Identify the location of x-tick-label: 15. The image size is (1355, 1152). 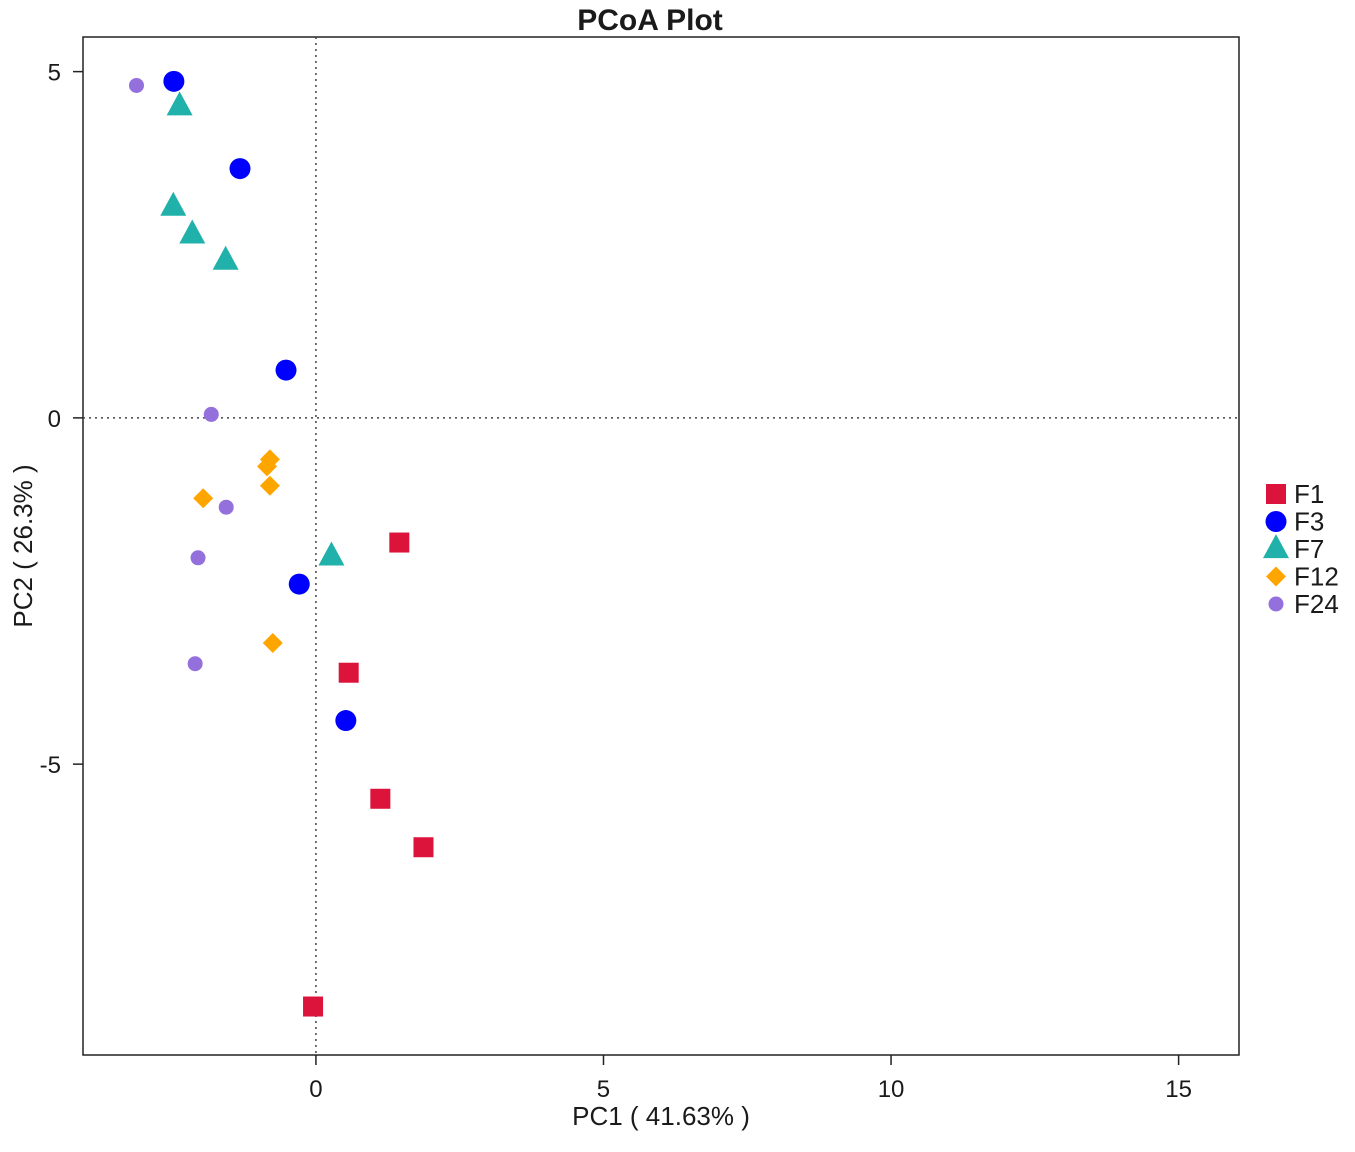
(1178, 1089).